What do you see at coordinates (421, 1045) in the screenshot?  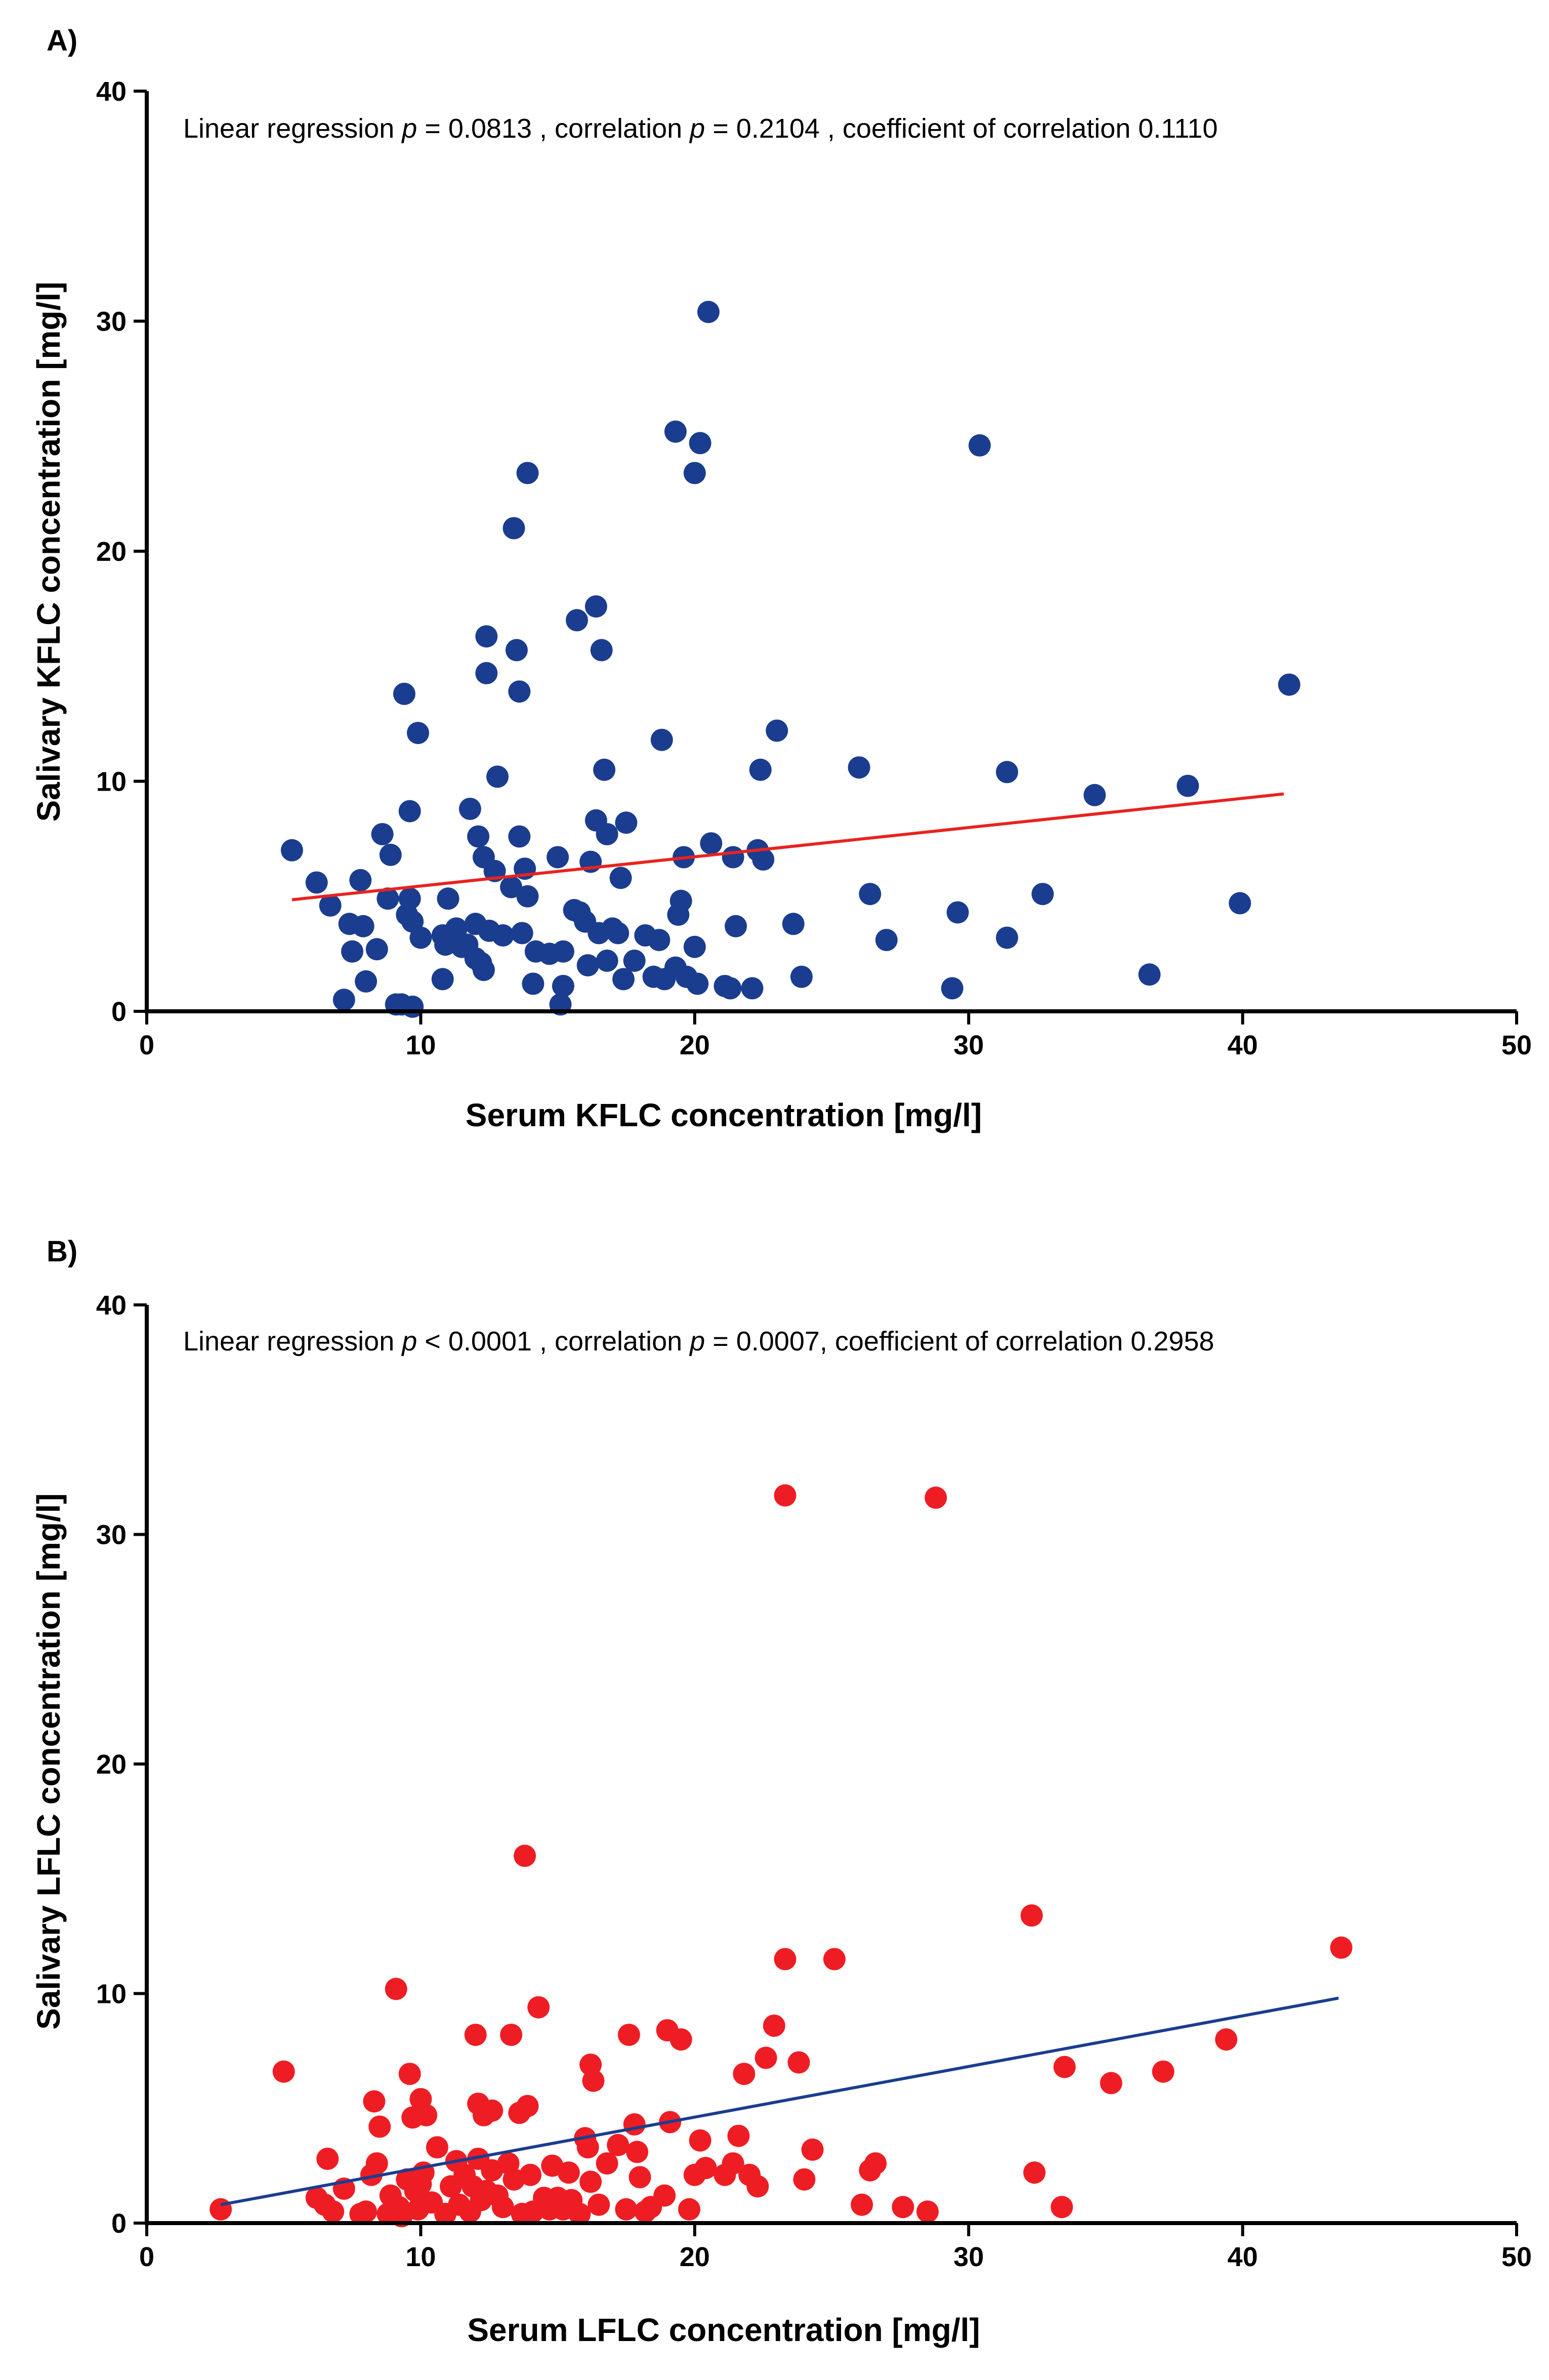 I see `panel-a-x-tick-label: 10` at bounding box center [421, 1045].